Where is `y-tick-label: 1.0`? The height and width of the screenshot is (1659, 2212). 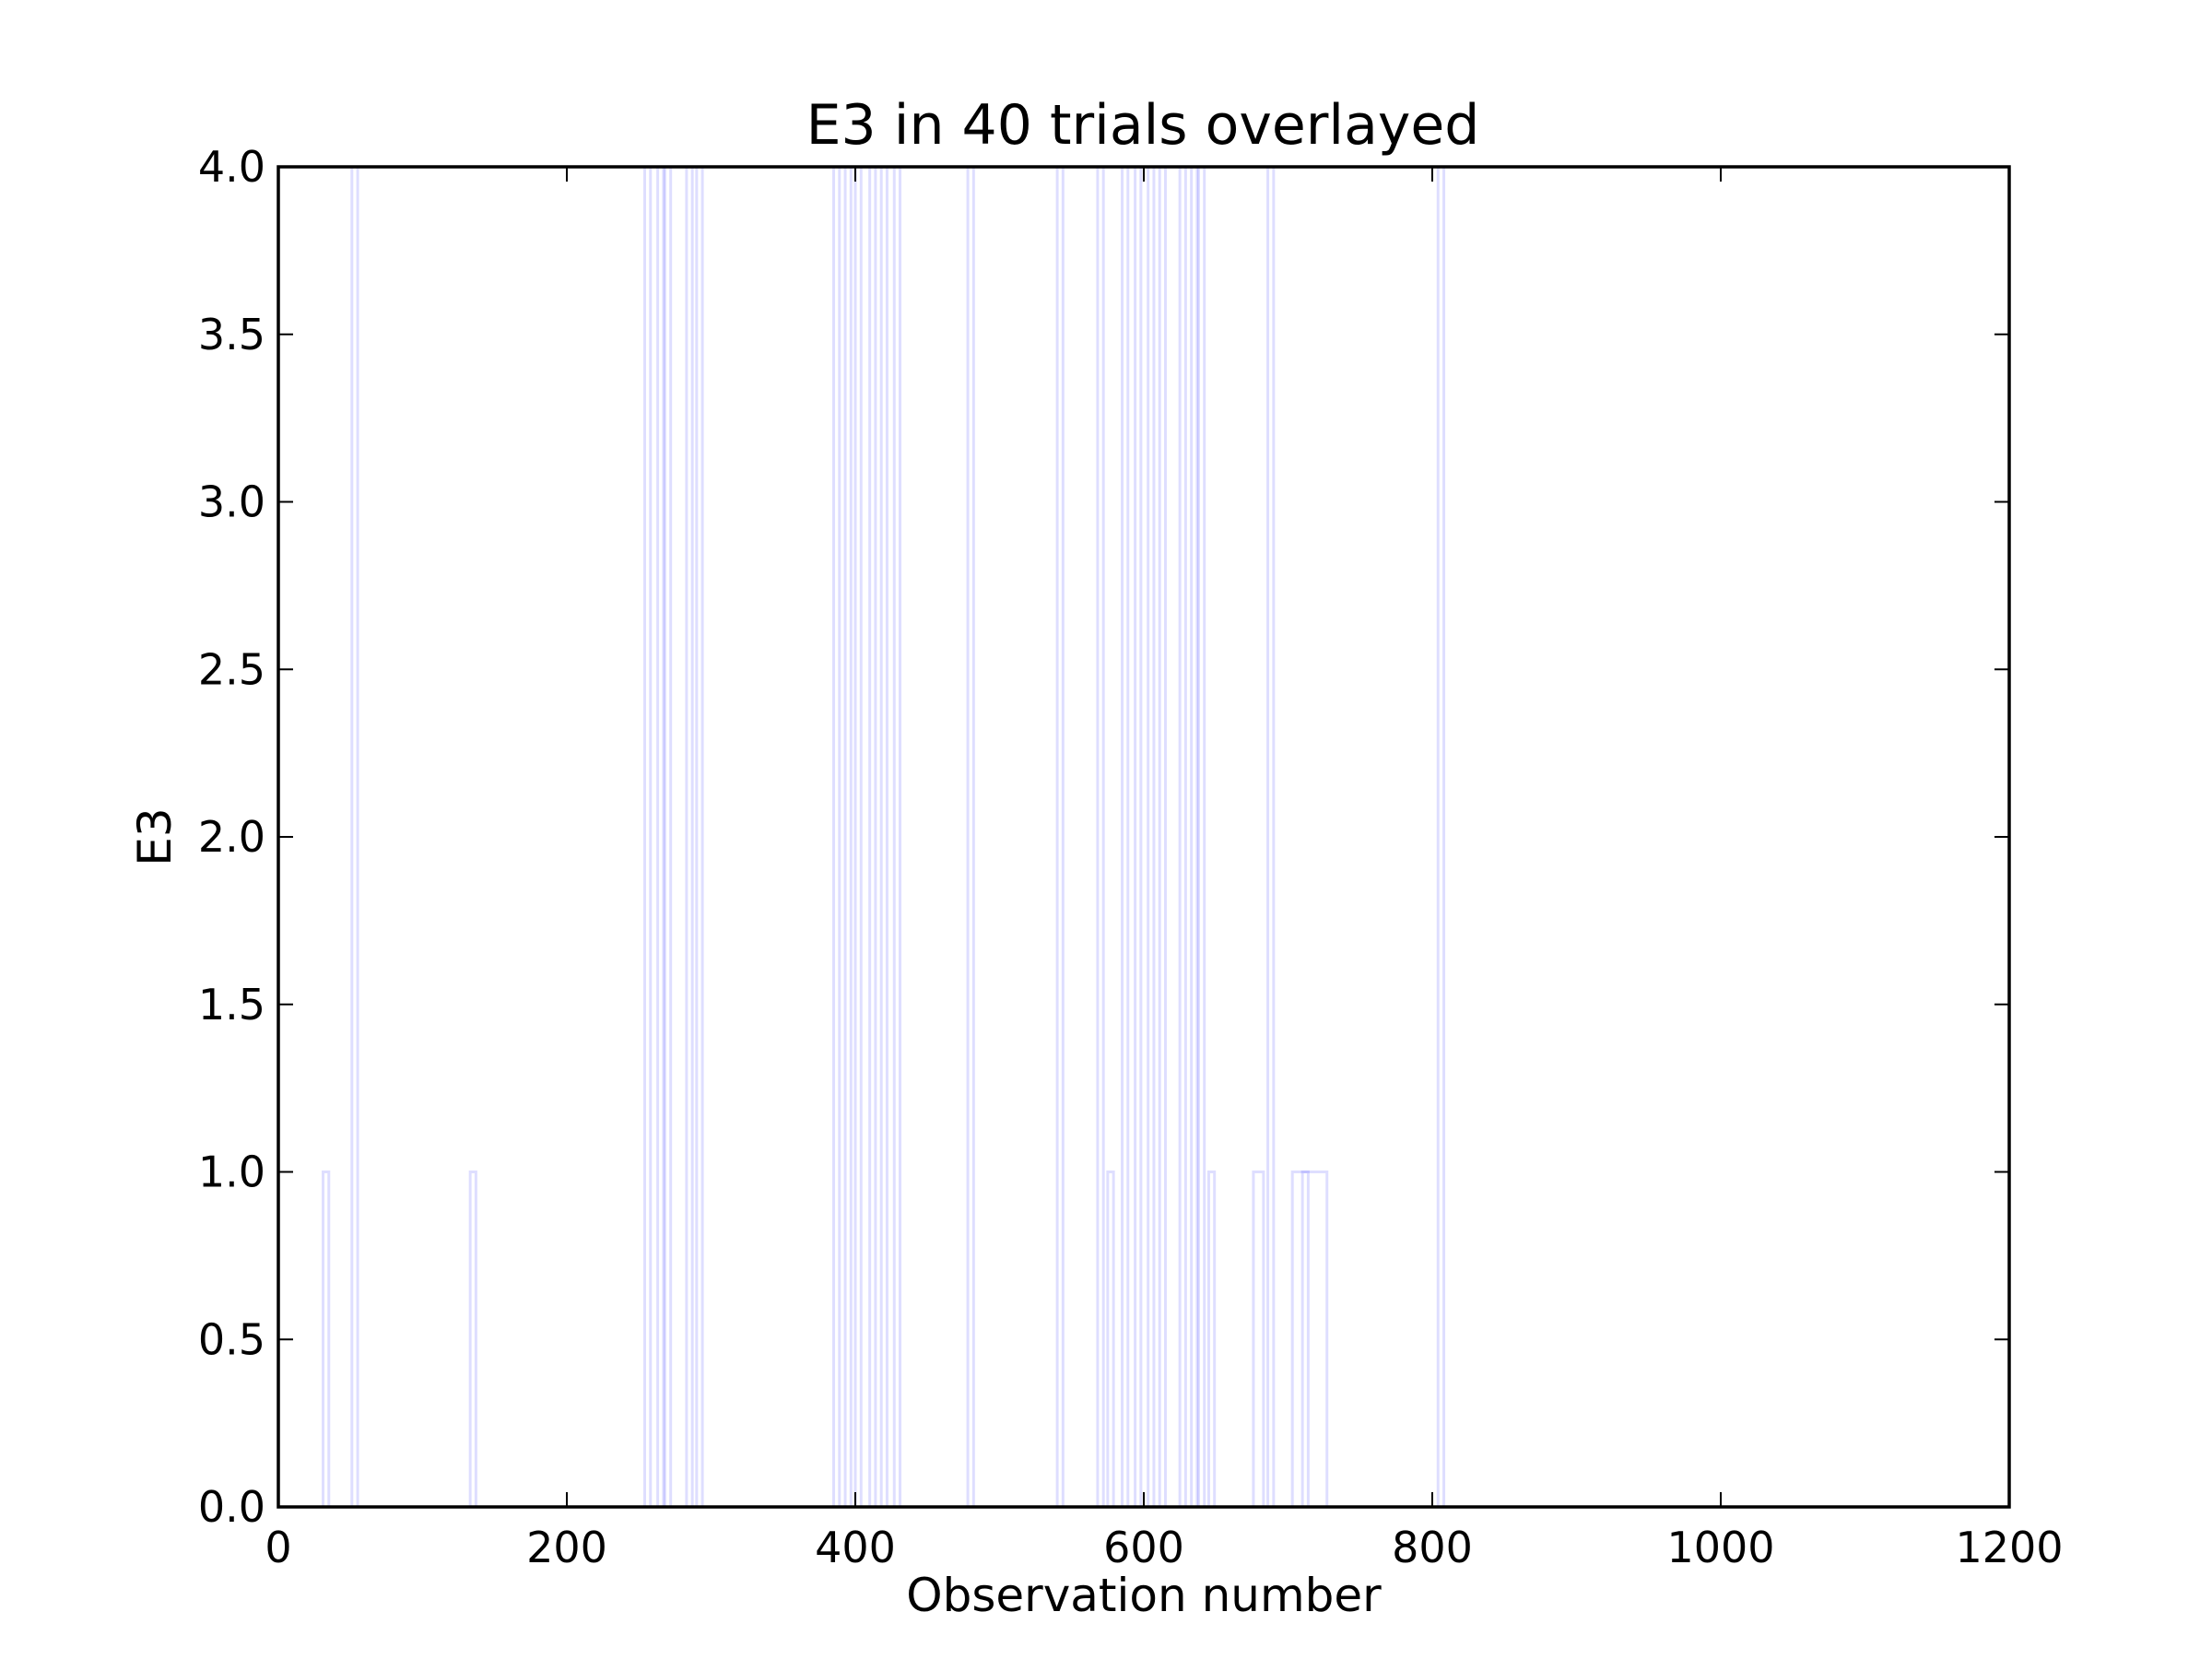
y-tick-label: 1.0 is located at coordinates (231, 1172).